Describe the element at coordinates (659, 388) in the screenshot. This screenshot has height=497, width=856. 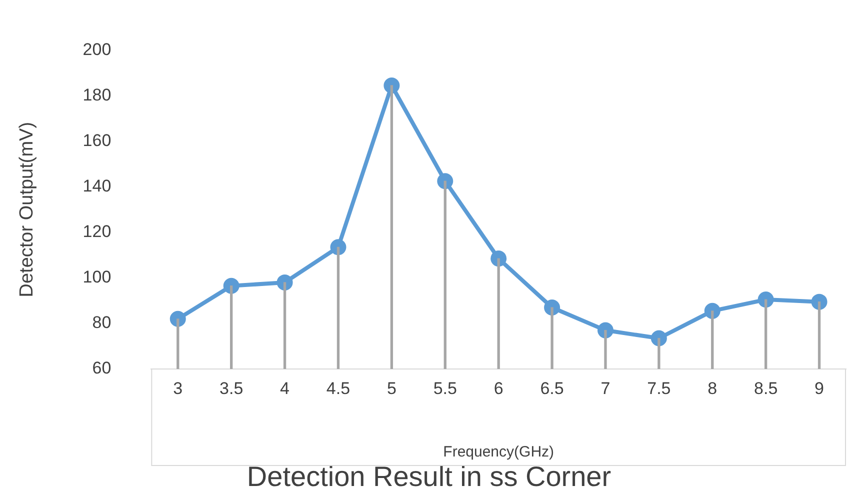
I see `x-tick-label: 7.5` at that location.